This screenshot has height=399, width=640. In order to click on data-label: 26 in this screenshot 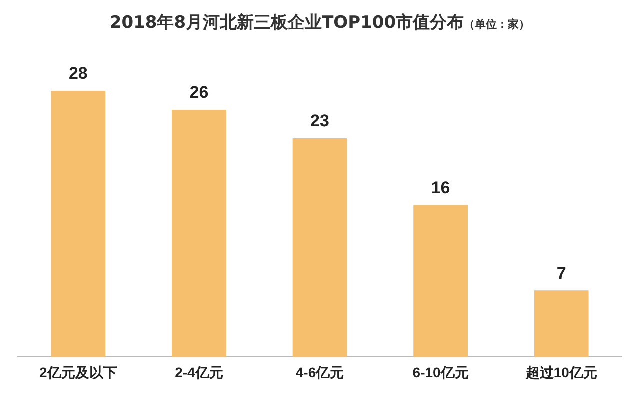, I will do `click(199, 92)`.